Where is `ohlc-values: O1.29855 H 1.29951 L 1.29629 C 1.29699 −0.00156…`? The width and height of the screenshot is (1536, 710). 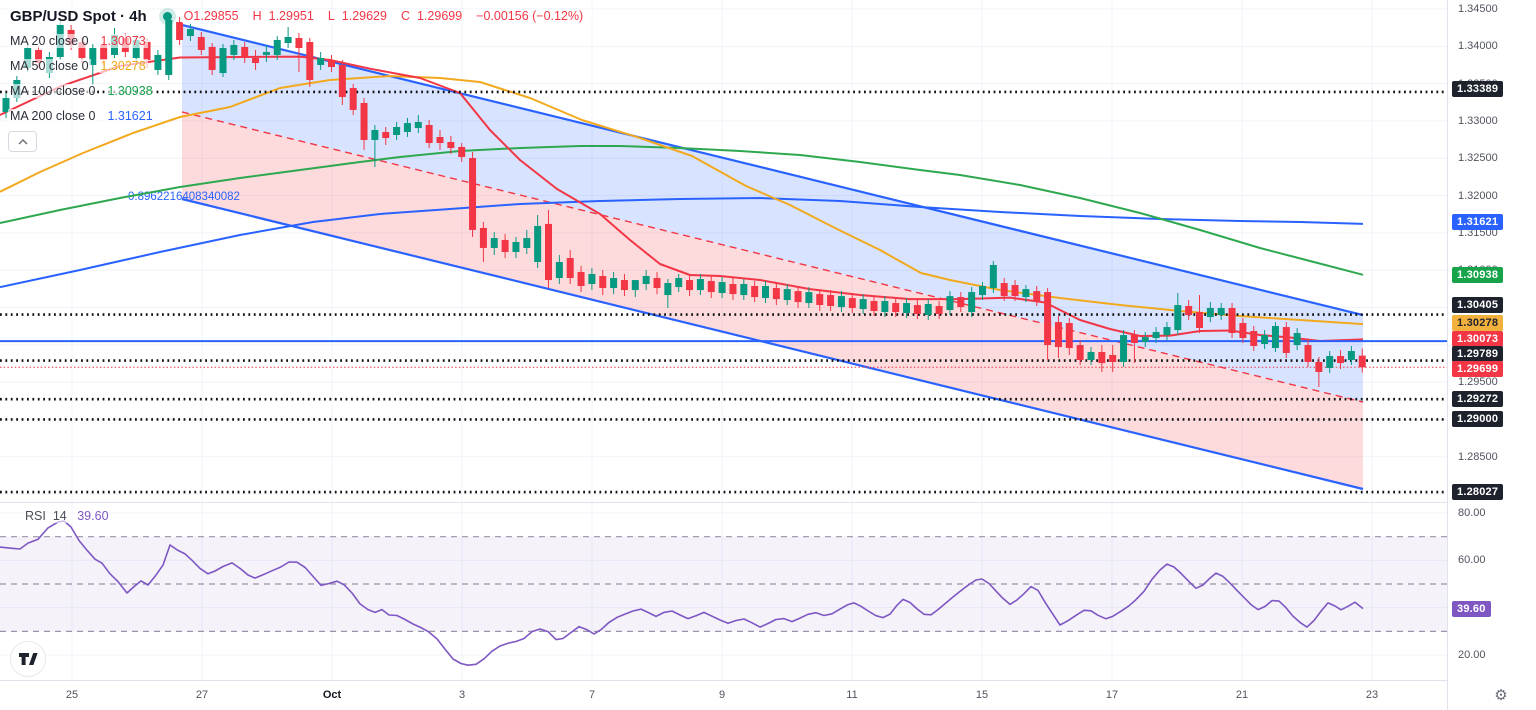 ohlc-values: O1.29855 H 1.29951 L 1.29629 C 1.29699 −0.00156… is located at coordinates (387, 16).